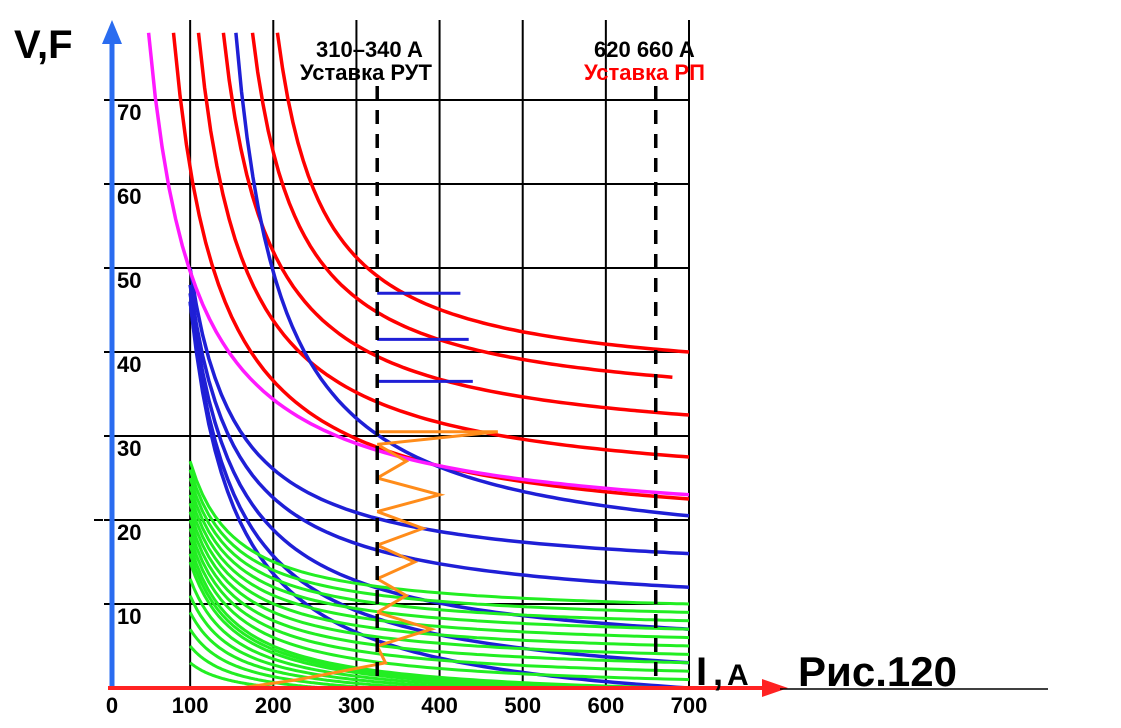 The height and width of the screenshot is (728, 1121). I want to click on y-tick-label: 60, so click(129, 196).